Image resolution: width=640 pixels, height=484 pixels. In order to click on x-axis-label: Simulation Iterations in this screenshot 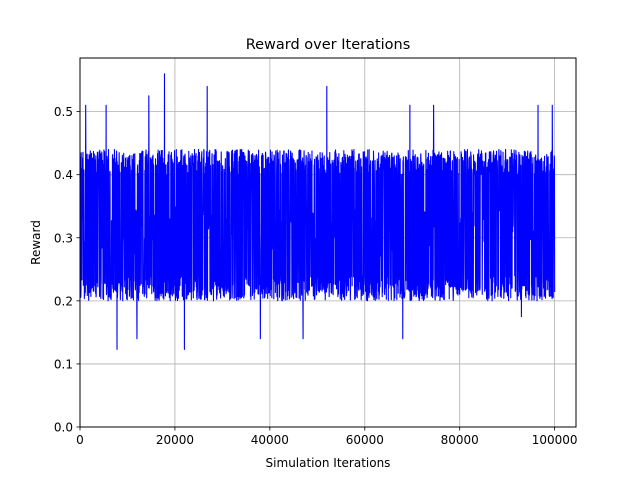, I will do `click(328, 463)`.